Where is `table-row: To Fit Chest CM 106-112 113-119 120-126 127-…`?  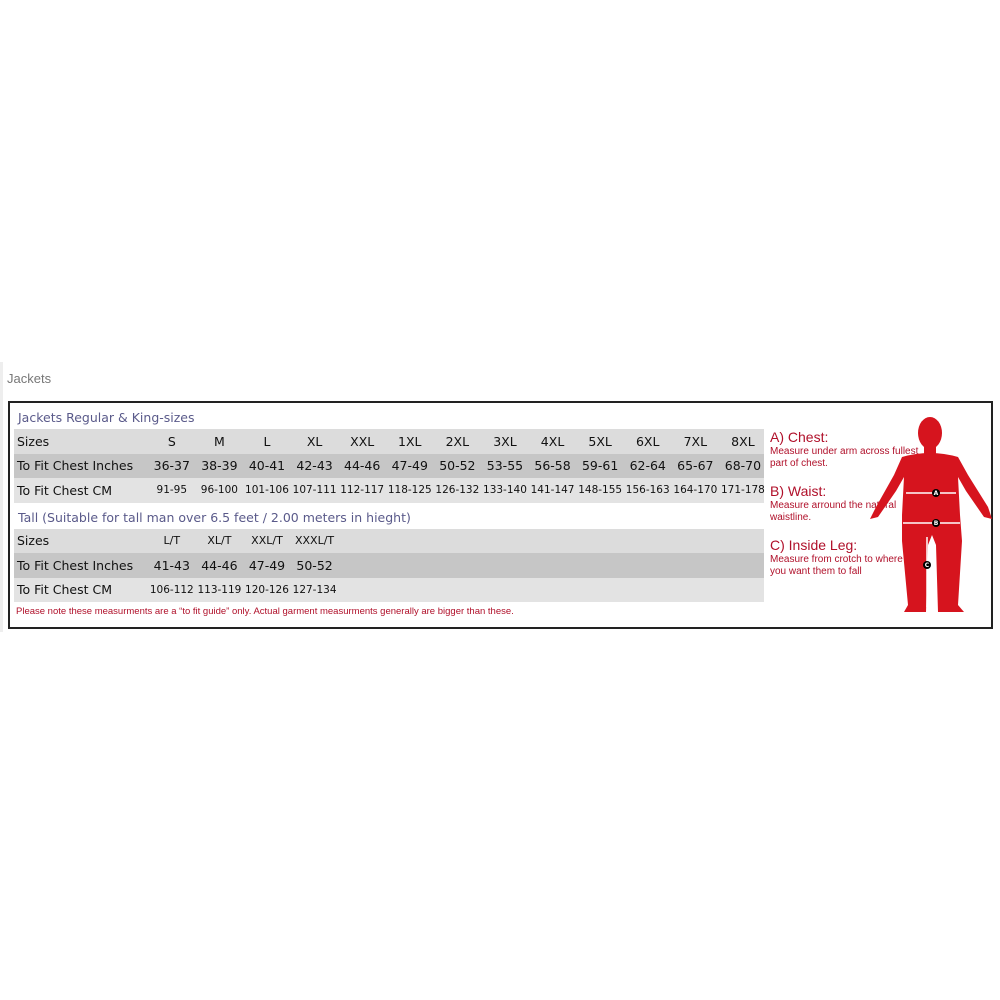 table-row: To Fit Chest CM 106-112 113-119 120-126 127-… is located at coordinates (389, 589).